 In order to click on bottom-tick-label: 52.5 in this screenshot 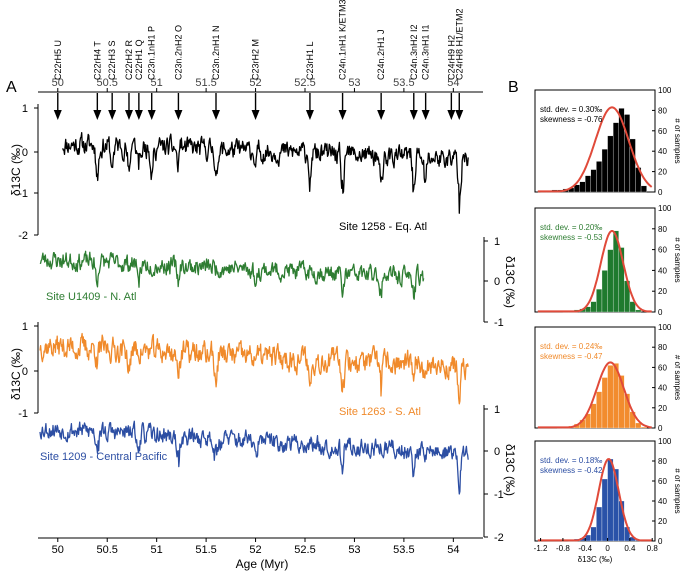, I will do `click(304, 550)`.